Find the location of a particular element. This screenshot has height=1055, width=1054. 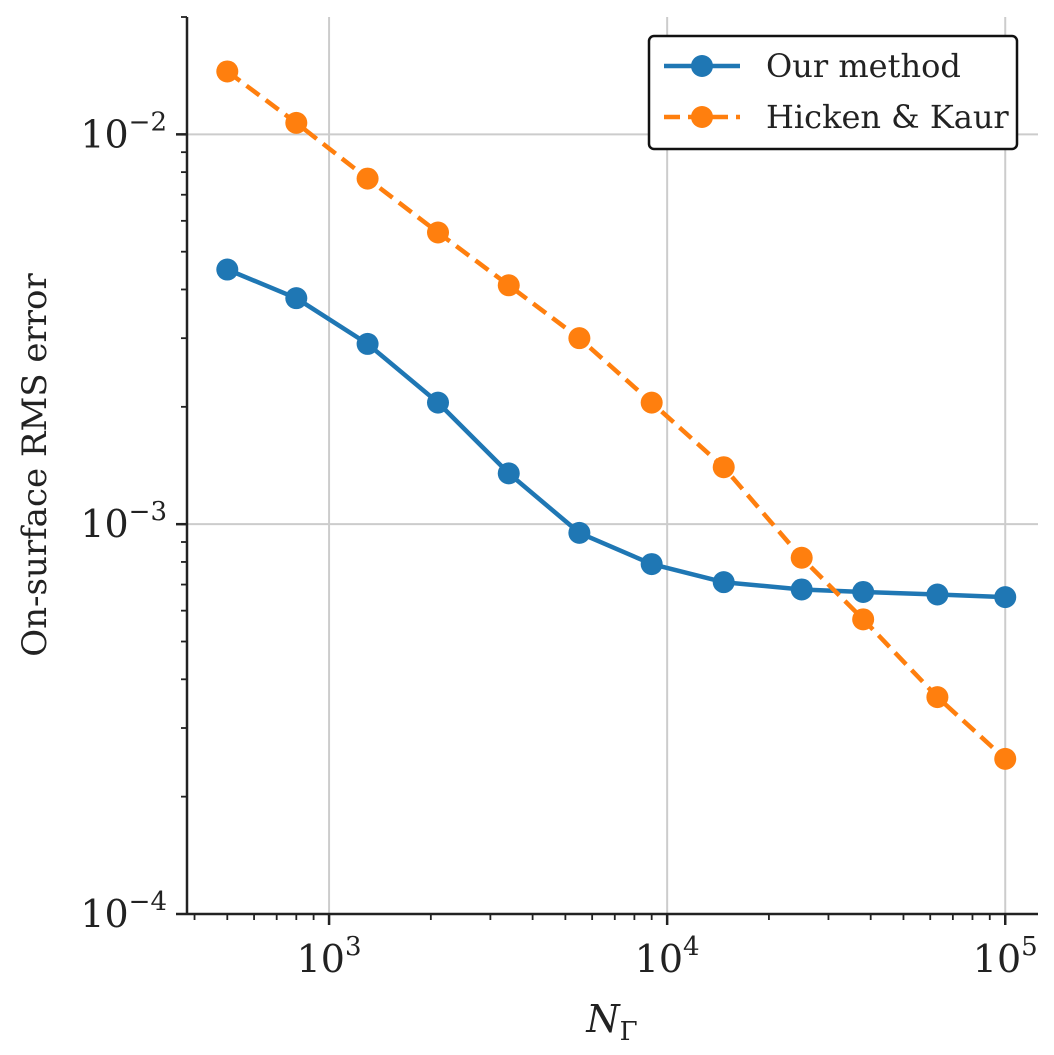

x-tick-label: 10⁴ is located at coordinates (667, 956).